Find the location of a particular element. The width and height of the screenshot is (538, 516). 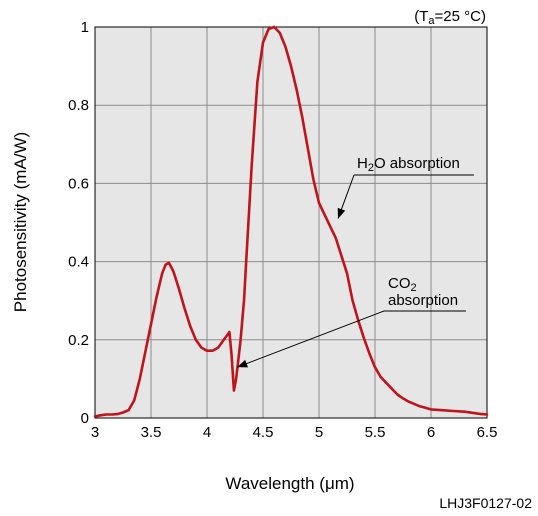

annotation-co2-line1: CO2 is located at coordinates (402, 284).